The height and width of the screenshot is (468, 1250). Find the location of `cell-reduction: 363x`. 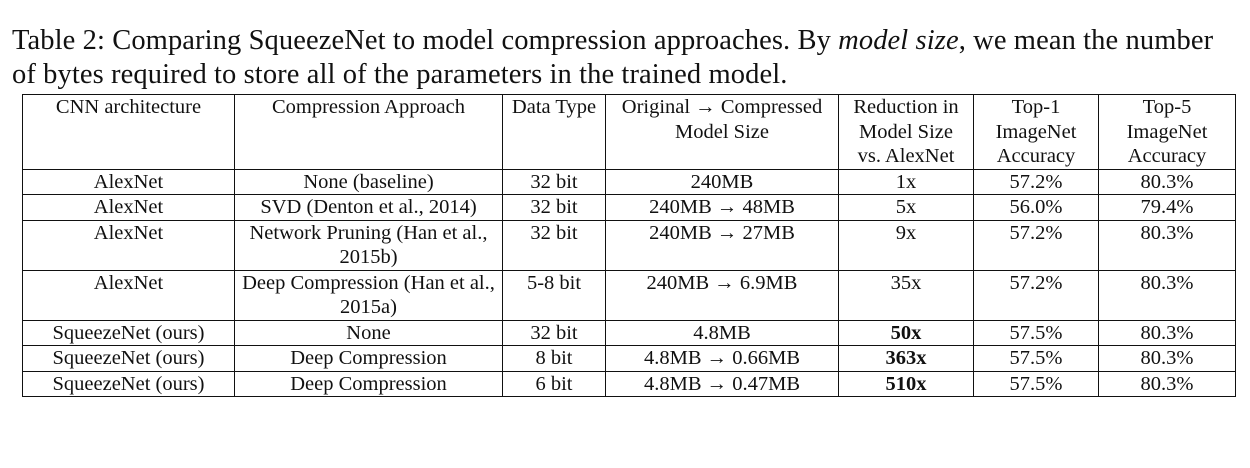

cell-reduction: 363x is located at coordinates (906, 358).